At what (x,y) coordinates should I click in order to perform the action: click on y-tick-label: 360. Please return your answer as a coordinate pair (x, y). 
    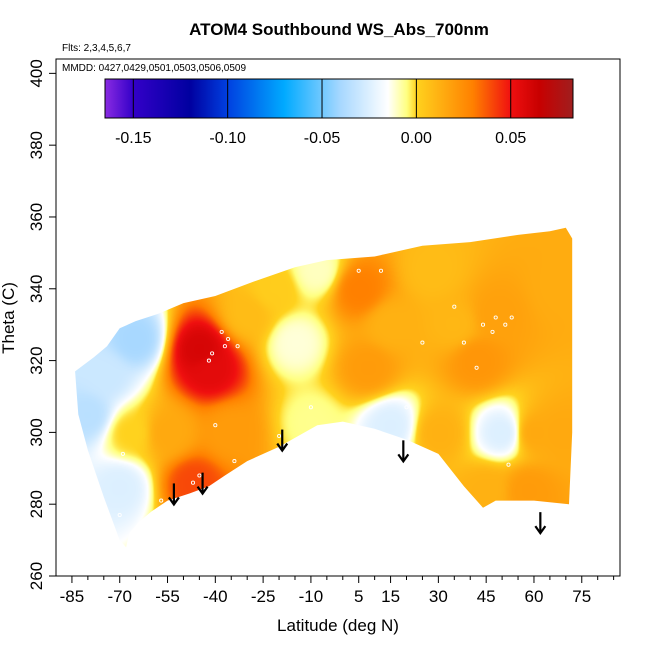
    Looking at the image, I should click on (36, 217).